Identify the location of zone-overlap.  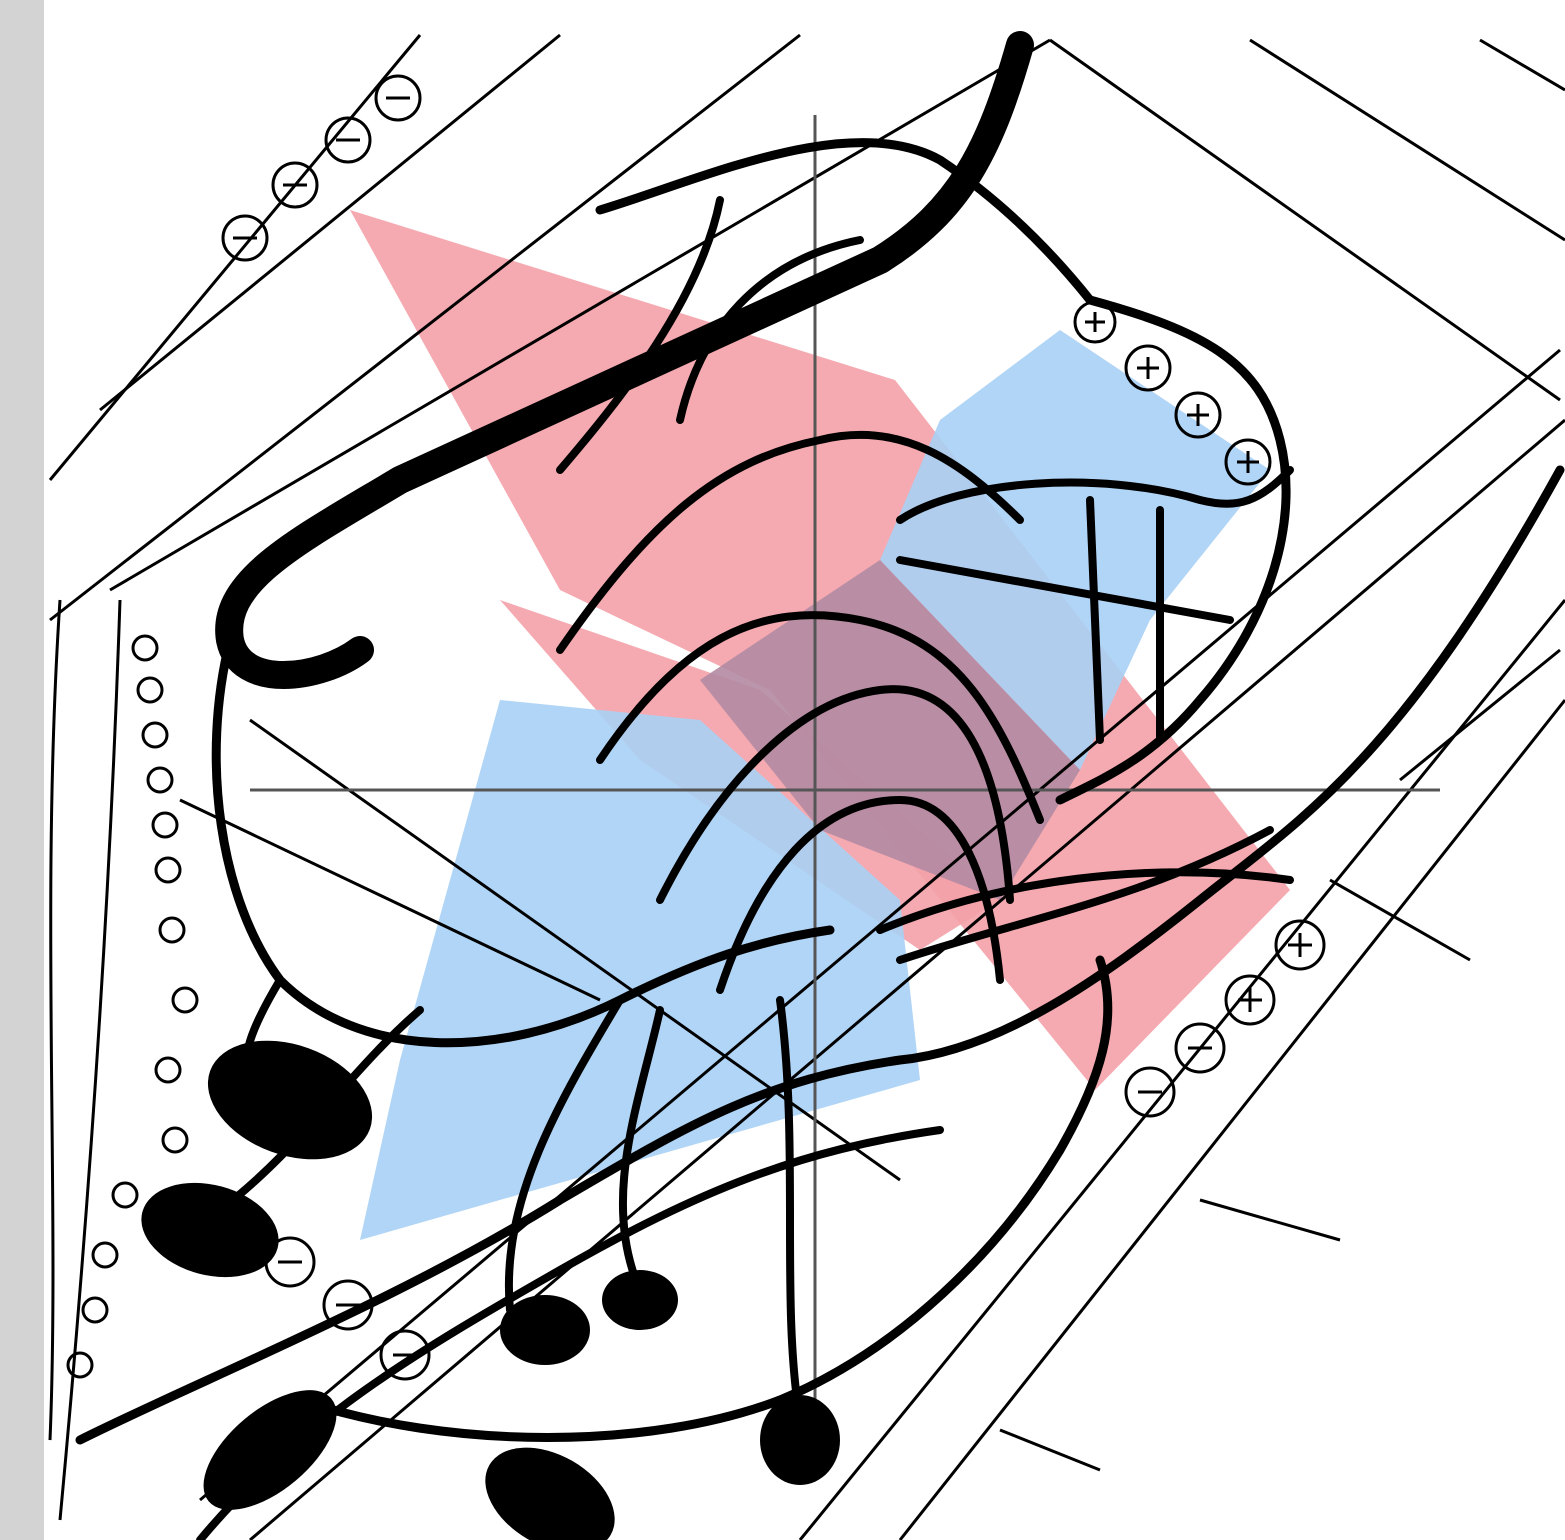
(890, 730).